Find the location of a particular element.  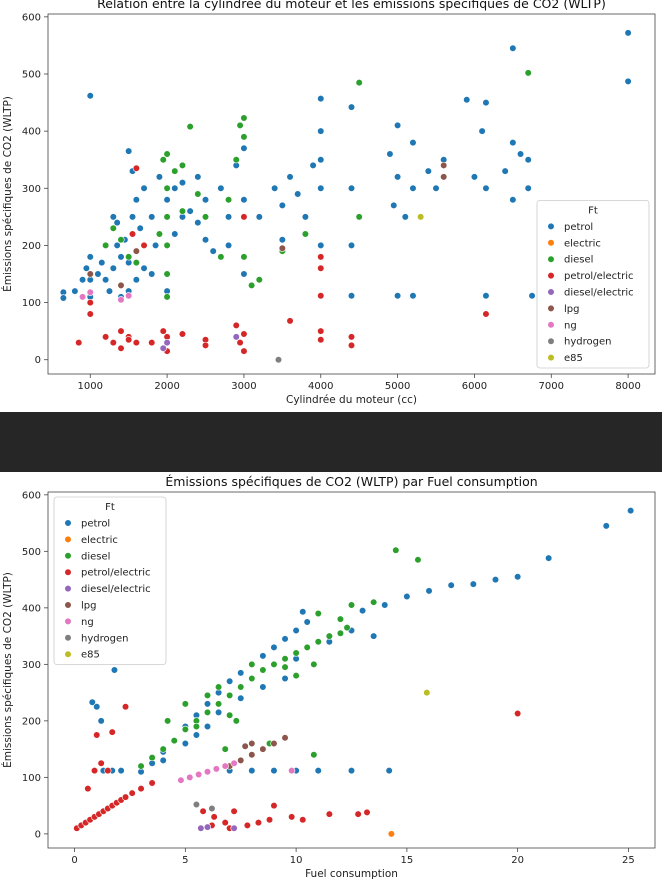

legend-label: e85 is located at coordinates (573, 358).